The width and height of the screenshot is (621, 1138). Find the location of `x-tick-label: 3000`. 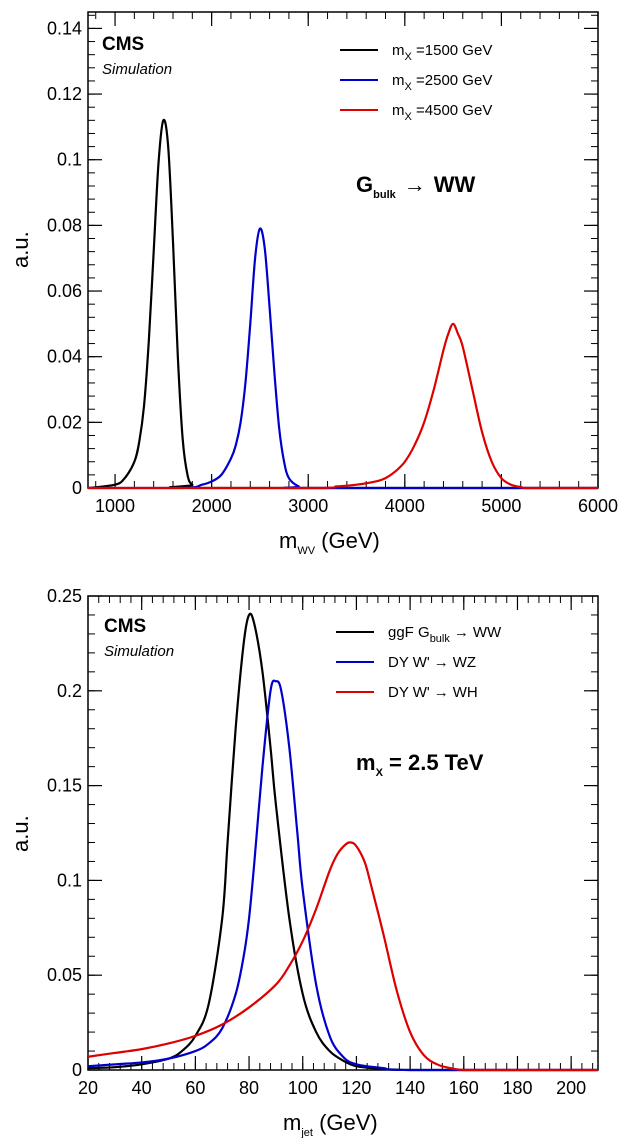

x-tick-label: 3000 is located at coordinates (308, 506).